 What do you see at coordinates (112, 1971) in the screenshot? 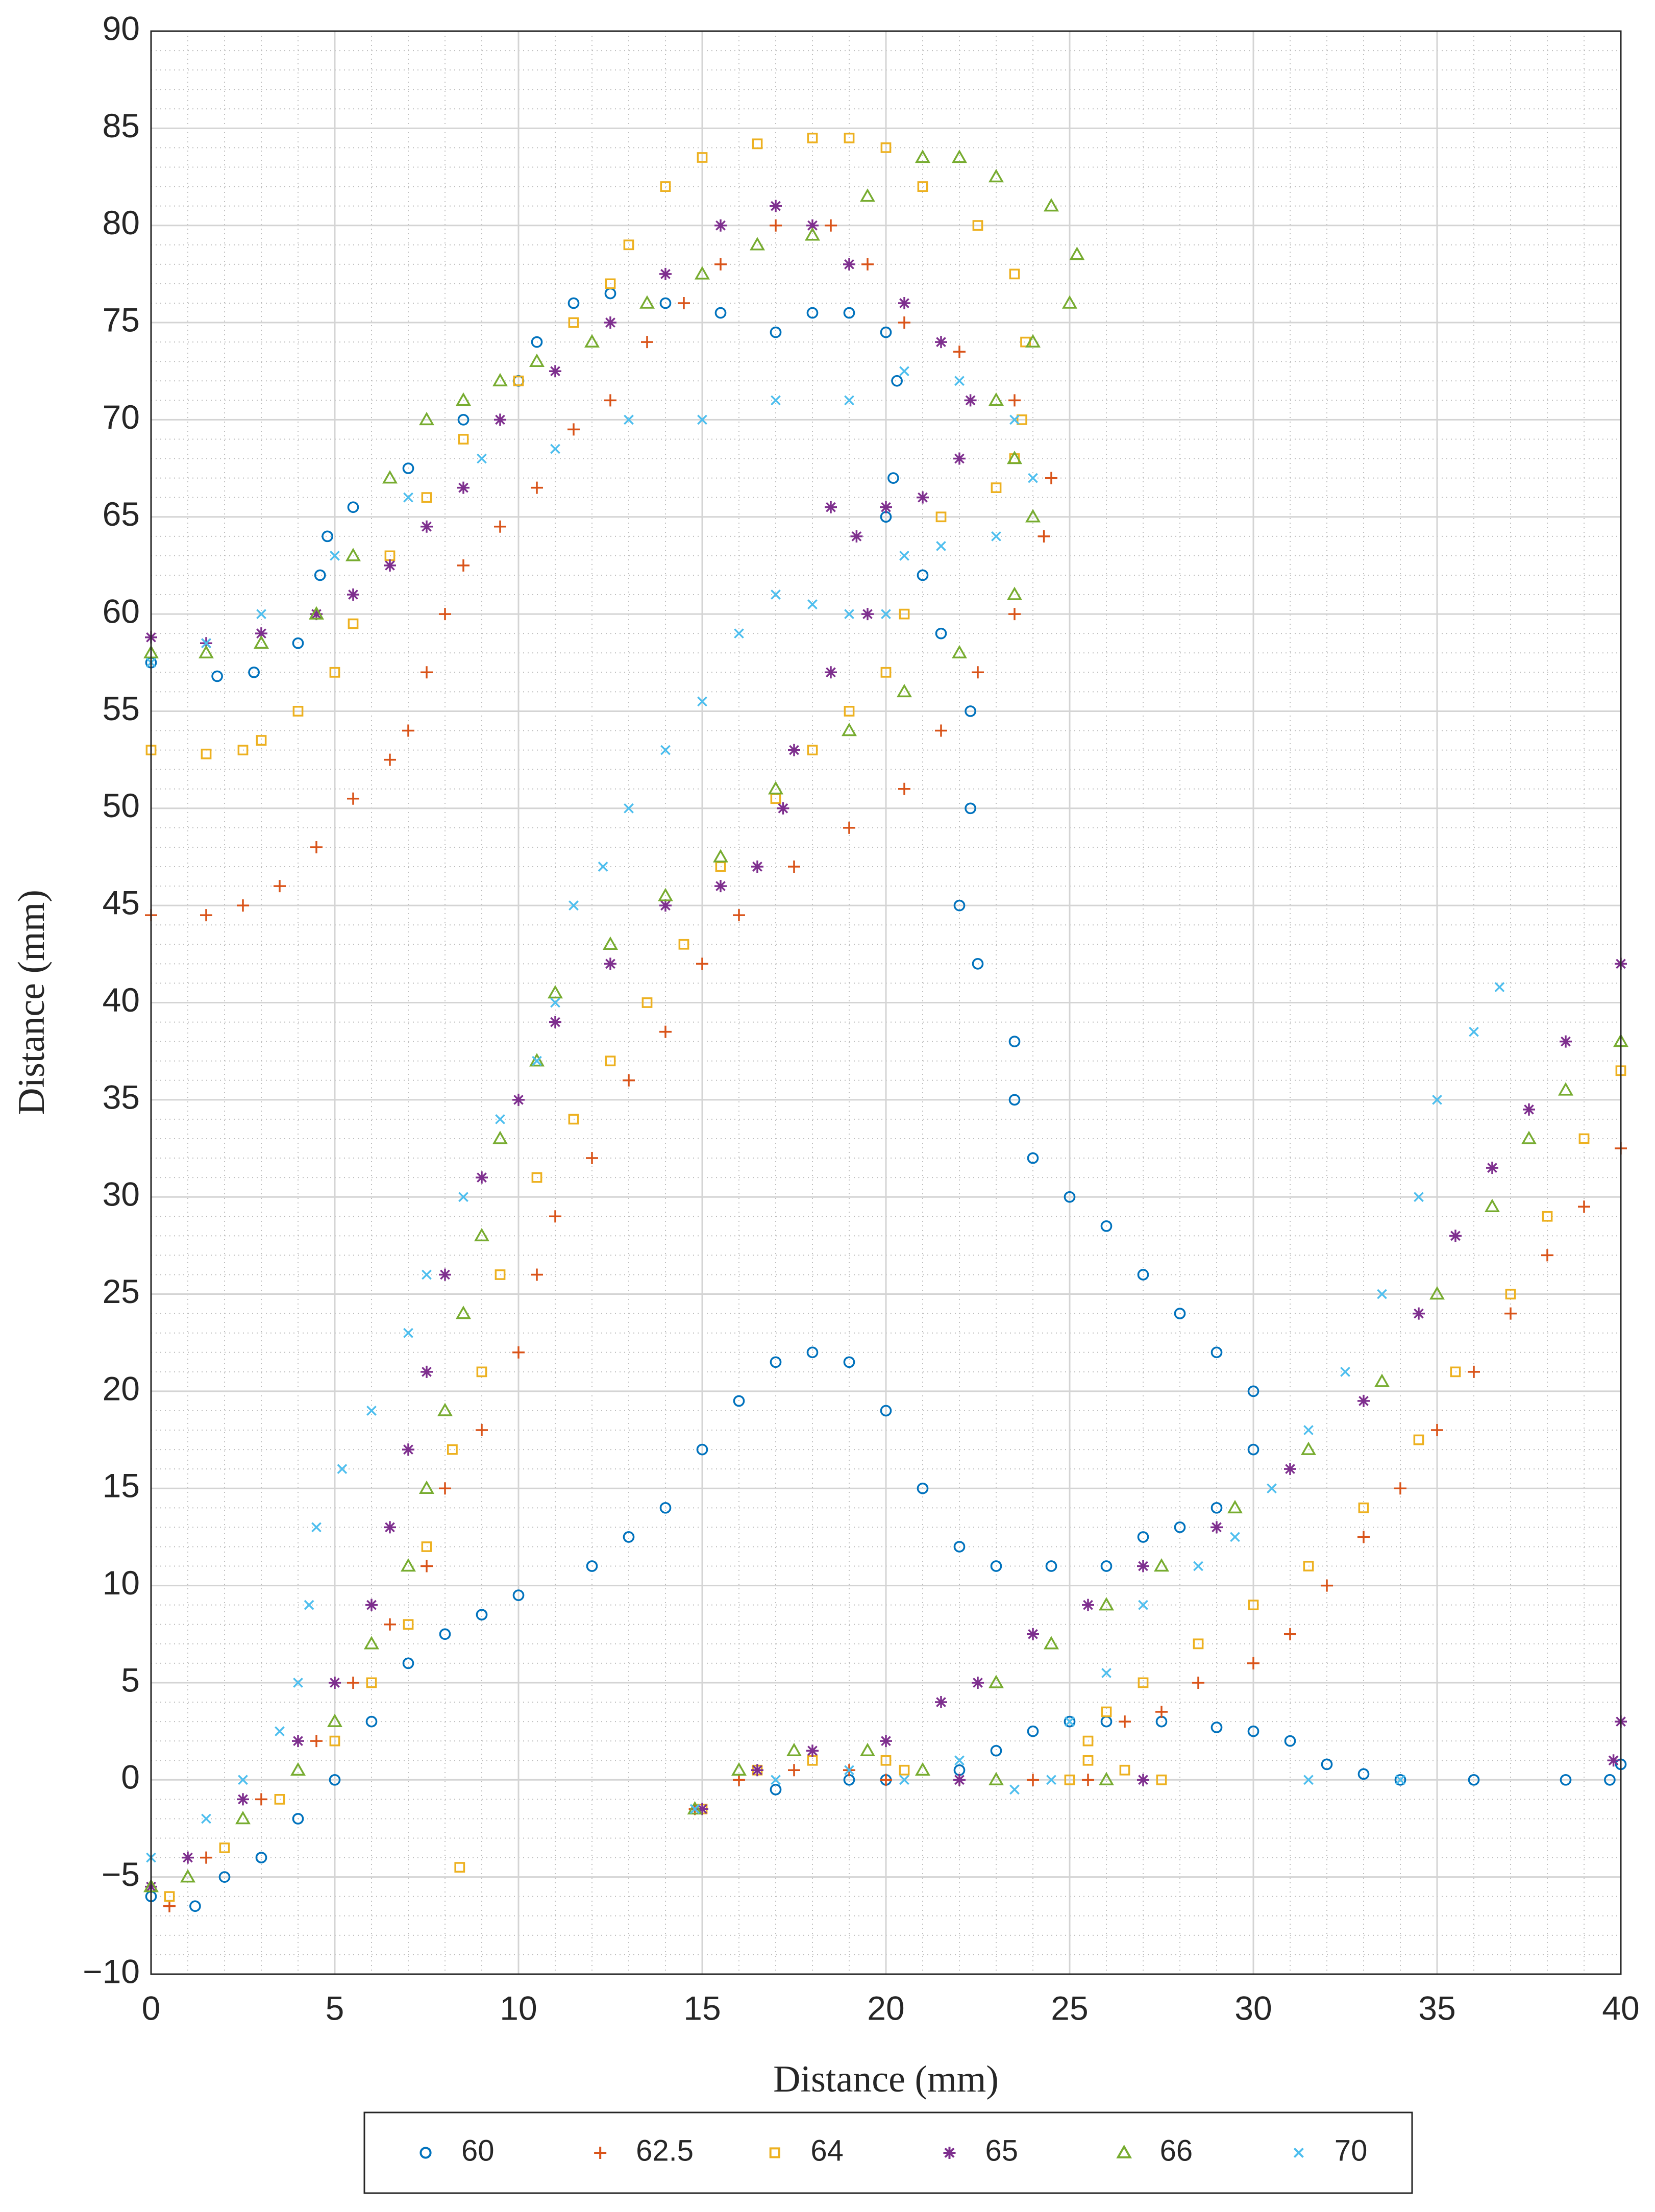
I see `y-tick-label: −10` at bounding box center [112, 1971].